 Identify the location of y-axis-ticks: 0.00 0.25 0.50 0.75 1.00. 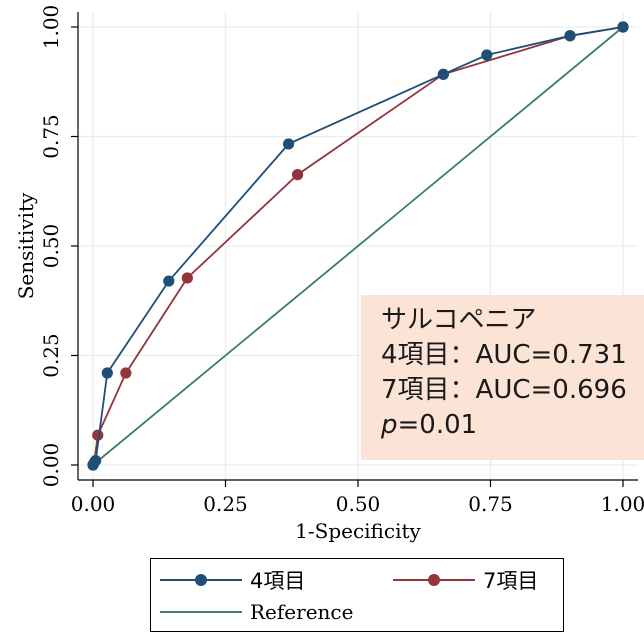
(58, 246).